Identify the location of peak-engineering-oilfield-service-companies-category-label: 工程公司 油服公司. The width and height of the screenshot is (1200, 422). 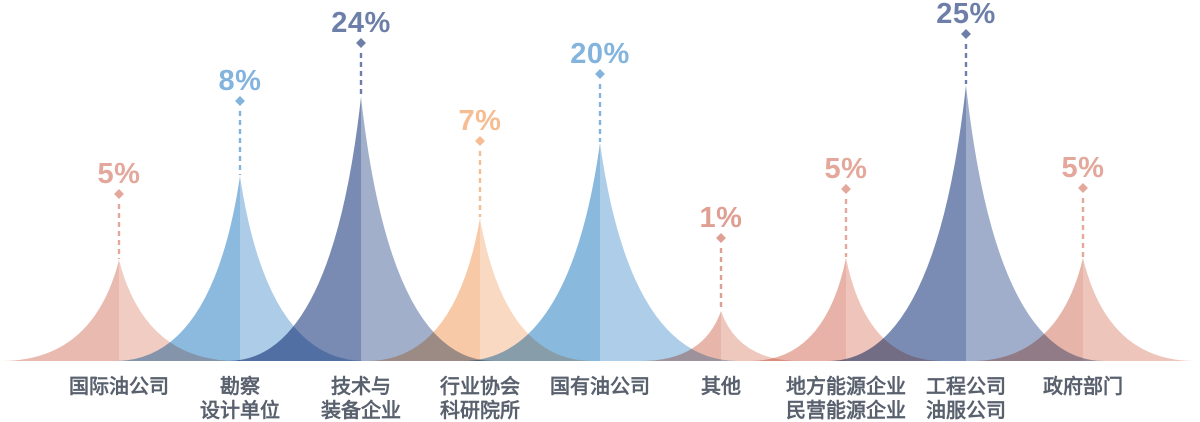
(966, 398).